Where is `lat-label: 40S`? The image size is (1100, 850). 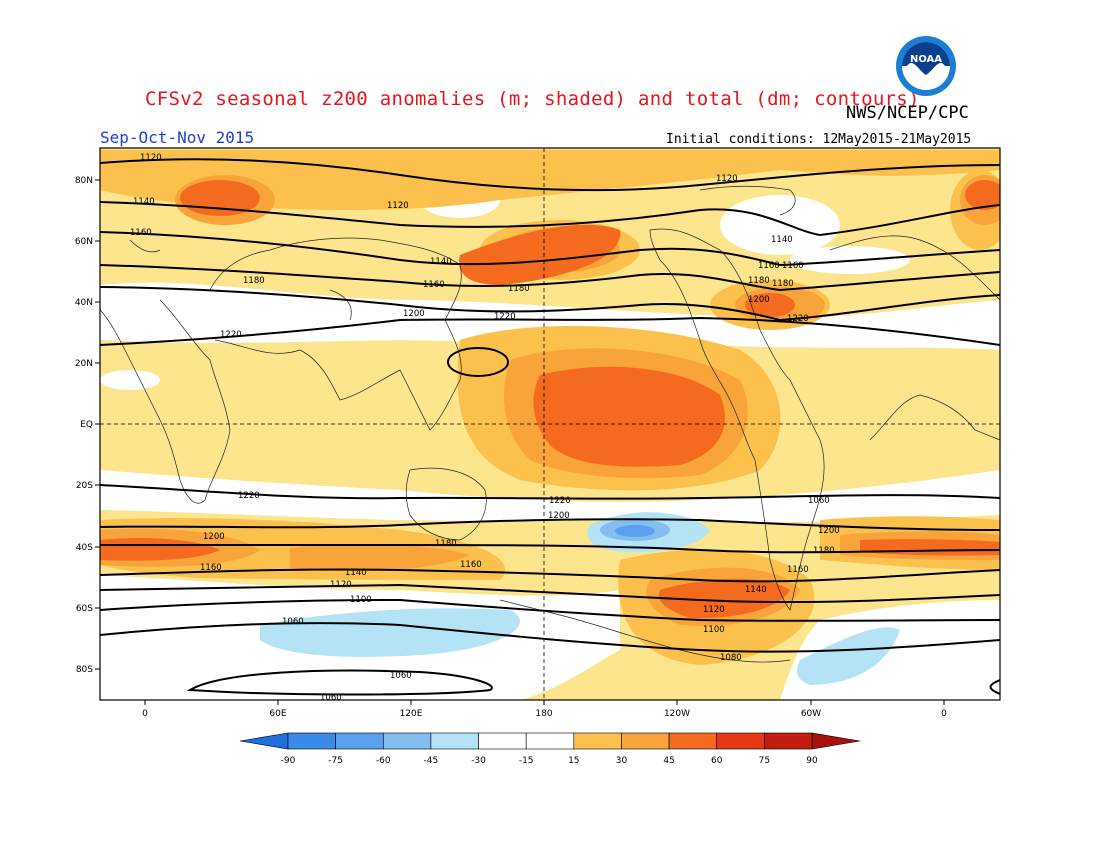 lat-label: 40S is located at coordinates (84, 548).